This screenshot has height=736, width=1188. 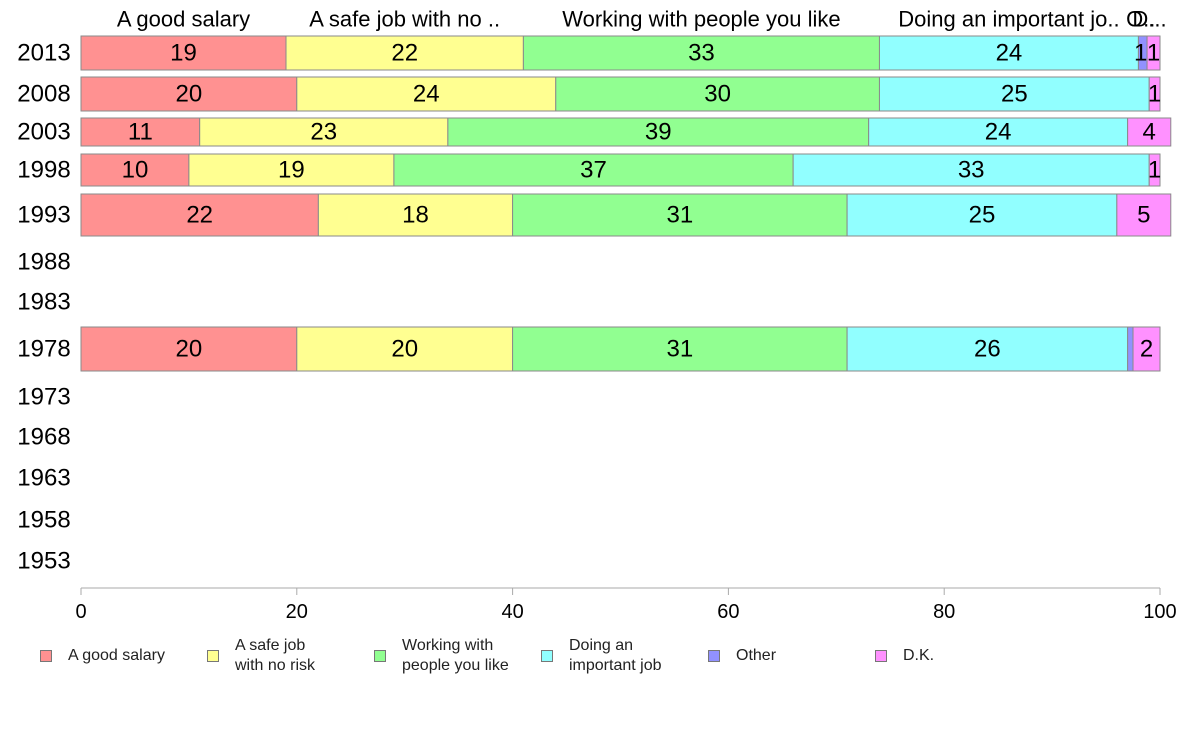 I want to click on data-label-2008-series-1: 24, so click(x=426, y=94).